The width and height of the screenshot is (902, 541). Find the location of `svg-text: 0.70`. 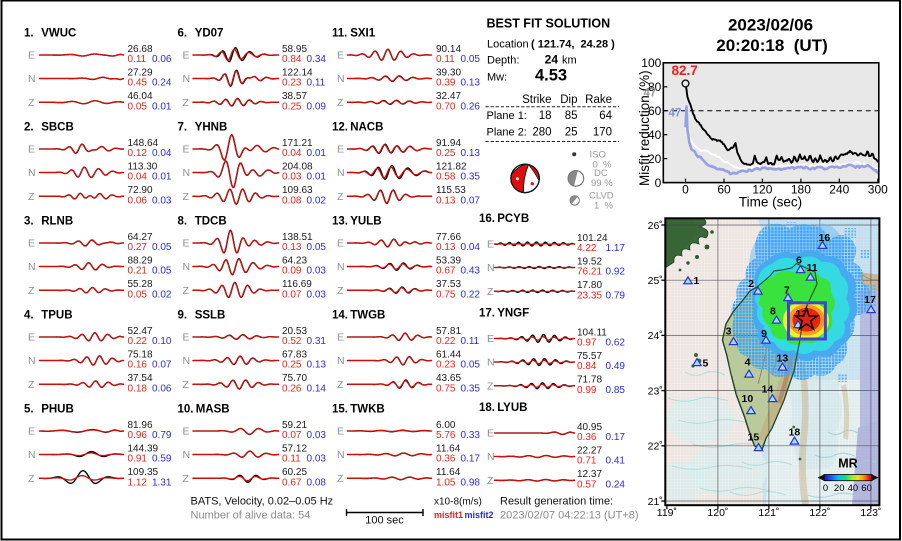

svg-text: 0.70 is located at coordinates (446, 106).